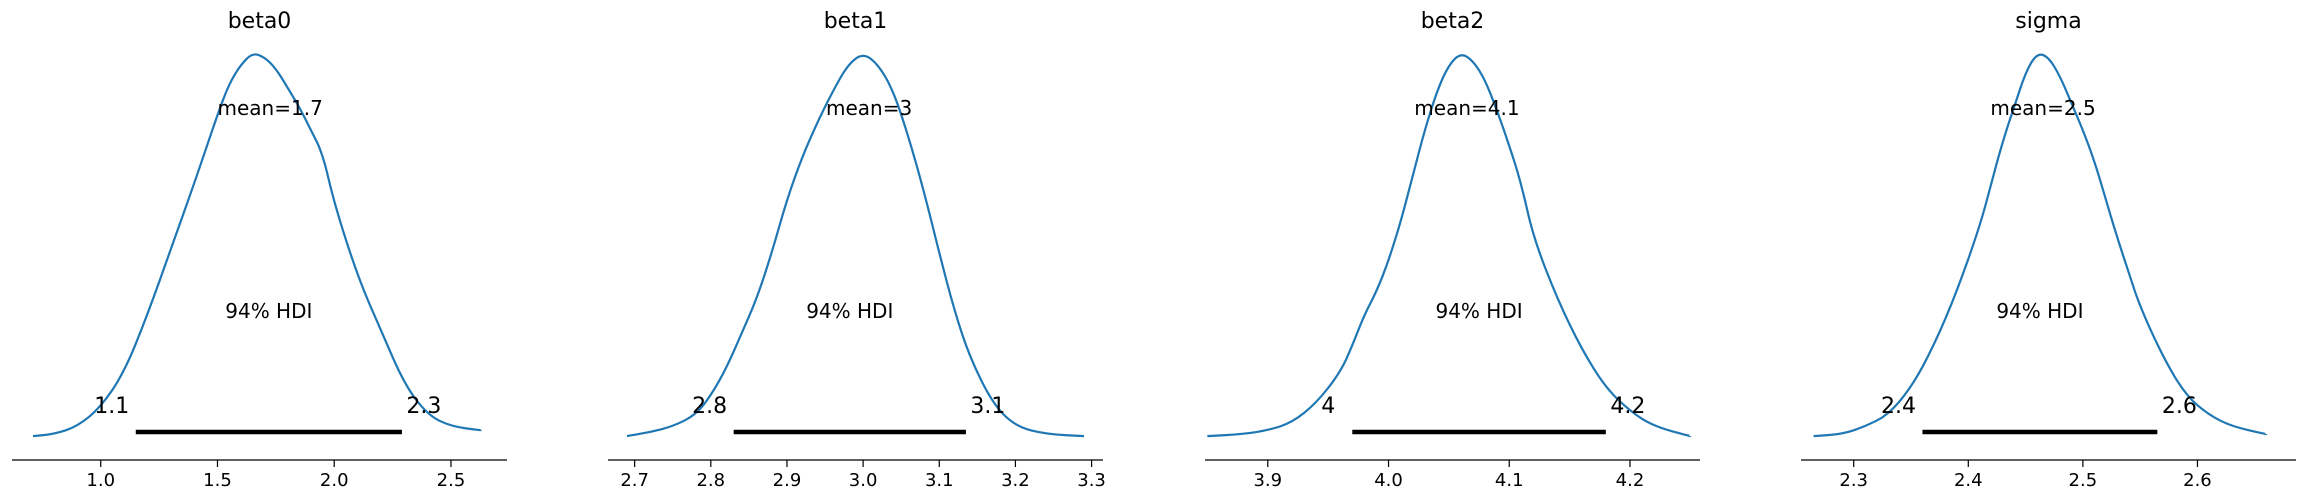 This screenshot has height=497, width=2301. What do you see at coordinates (270, 108) in the screenshot?
I see `mean-label: mean=1.7` at bounding box center [270, 108].